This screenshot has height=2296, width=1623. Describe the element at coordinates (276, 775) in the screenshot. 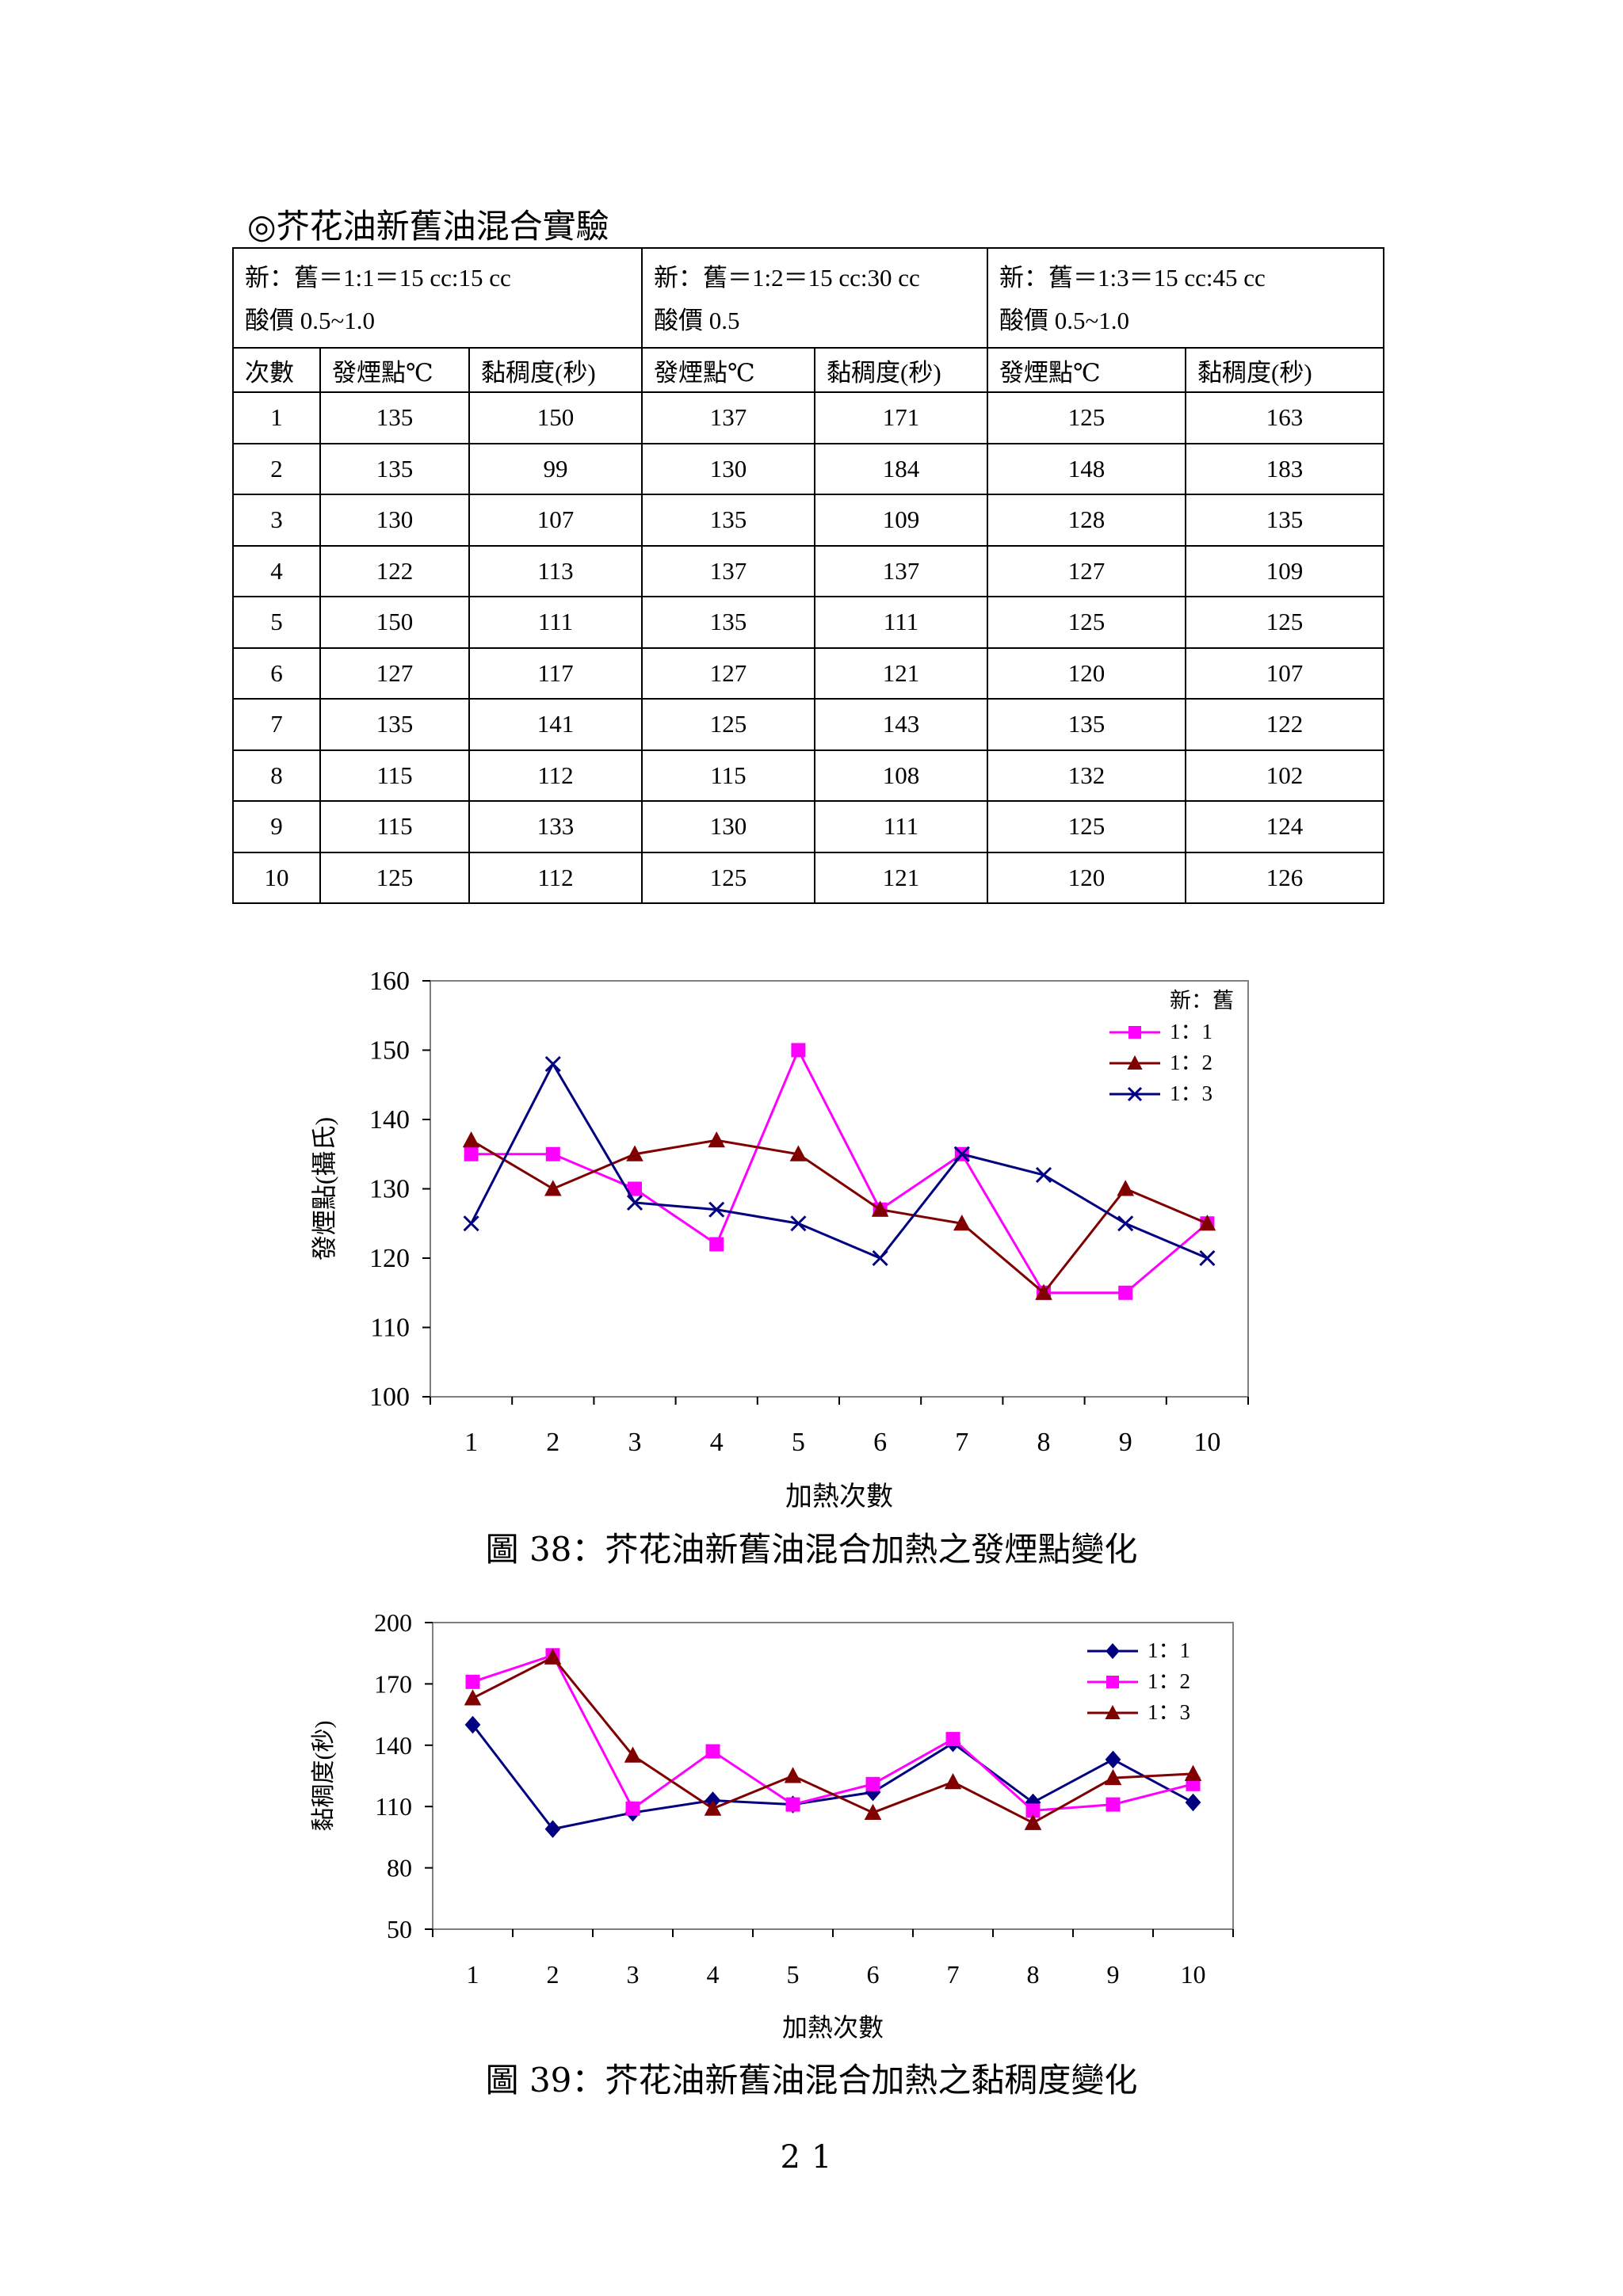

I see `table-cell: 8` at that location.